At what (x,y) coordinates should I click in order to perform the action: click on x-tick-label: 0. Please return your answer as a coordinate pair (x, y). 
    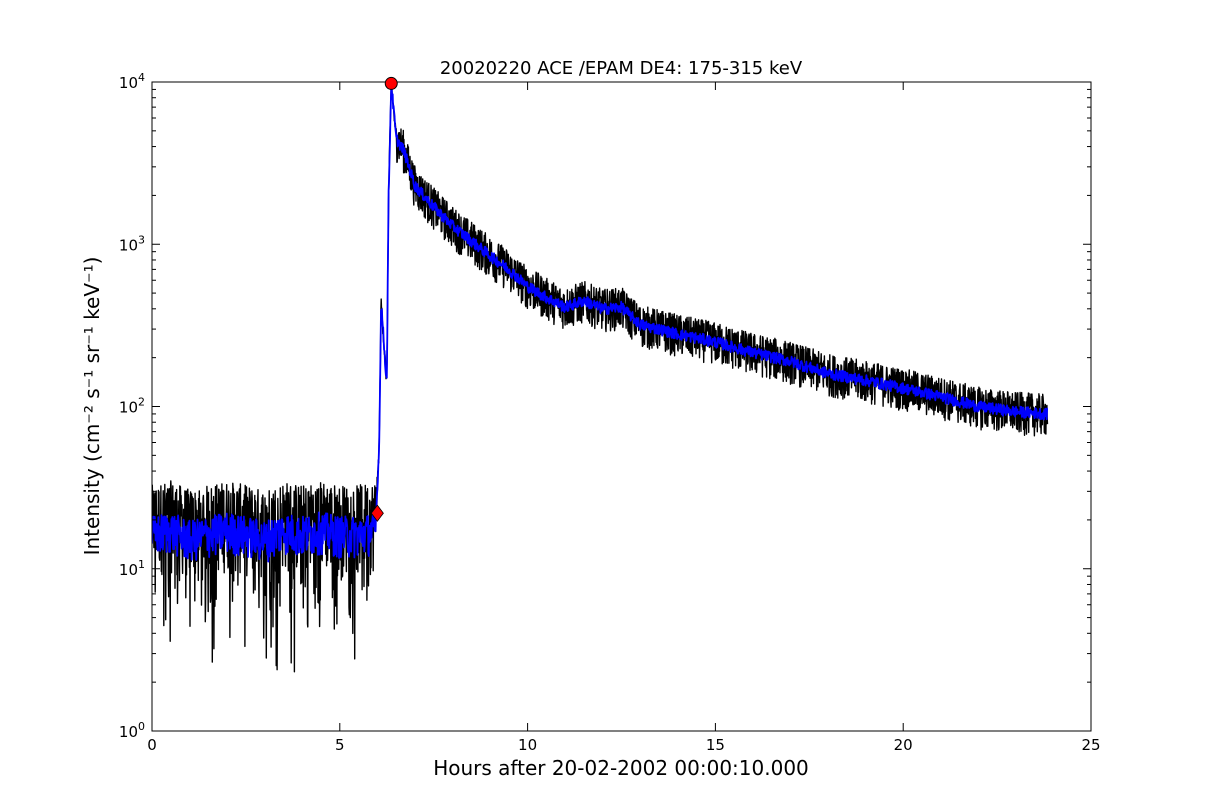
    Looking at the image, I should click on (152, 745).